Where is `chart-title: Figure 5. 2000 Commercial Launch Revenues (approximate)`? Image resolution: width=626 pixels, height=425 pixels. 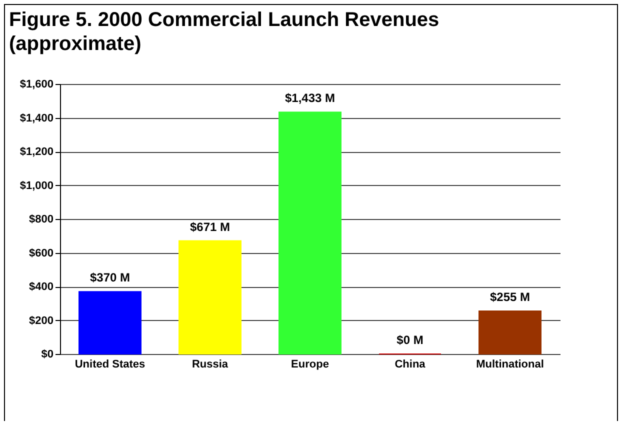
chart-title: Figure 5. 2000 Commercial Launch Revenues (approximate) is located at coordinates (224, 32).